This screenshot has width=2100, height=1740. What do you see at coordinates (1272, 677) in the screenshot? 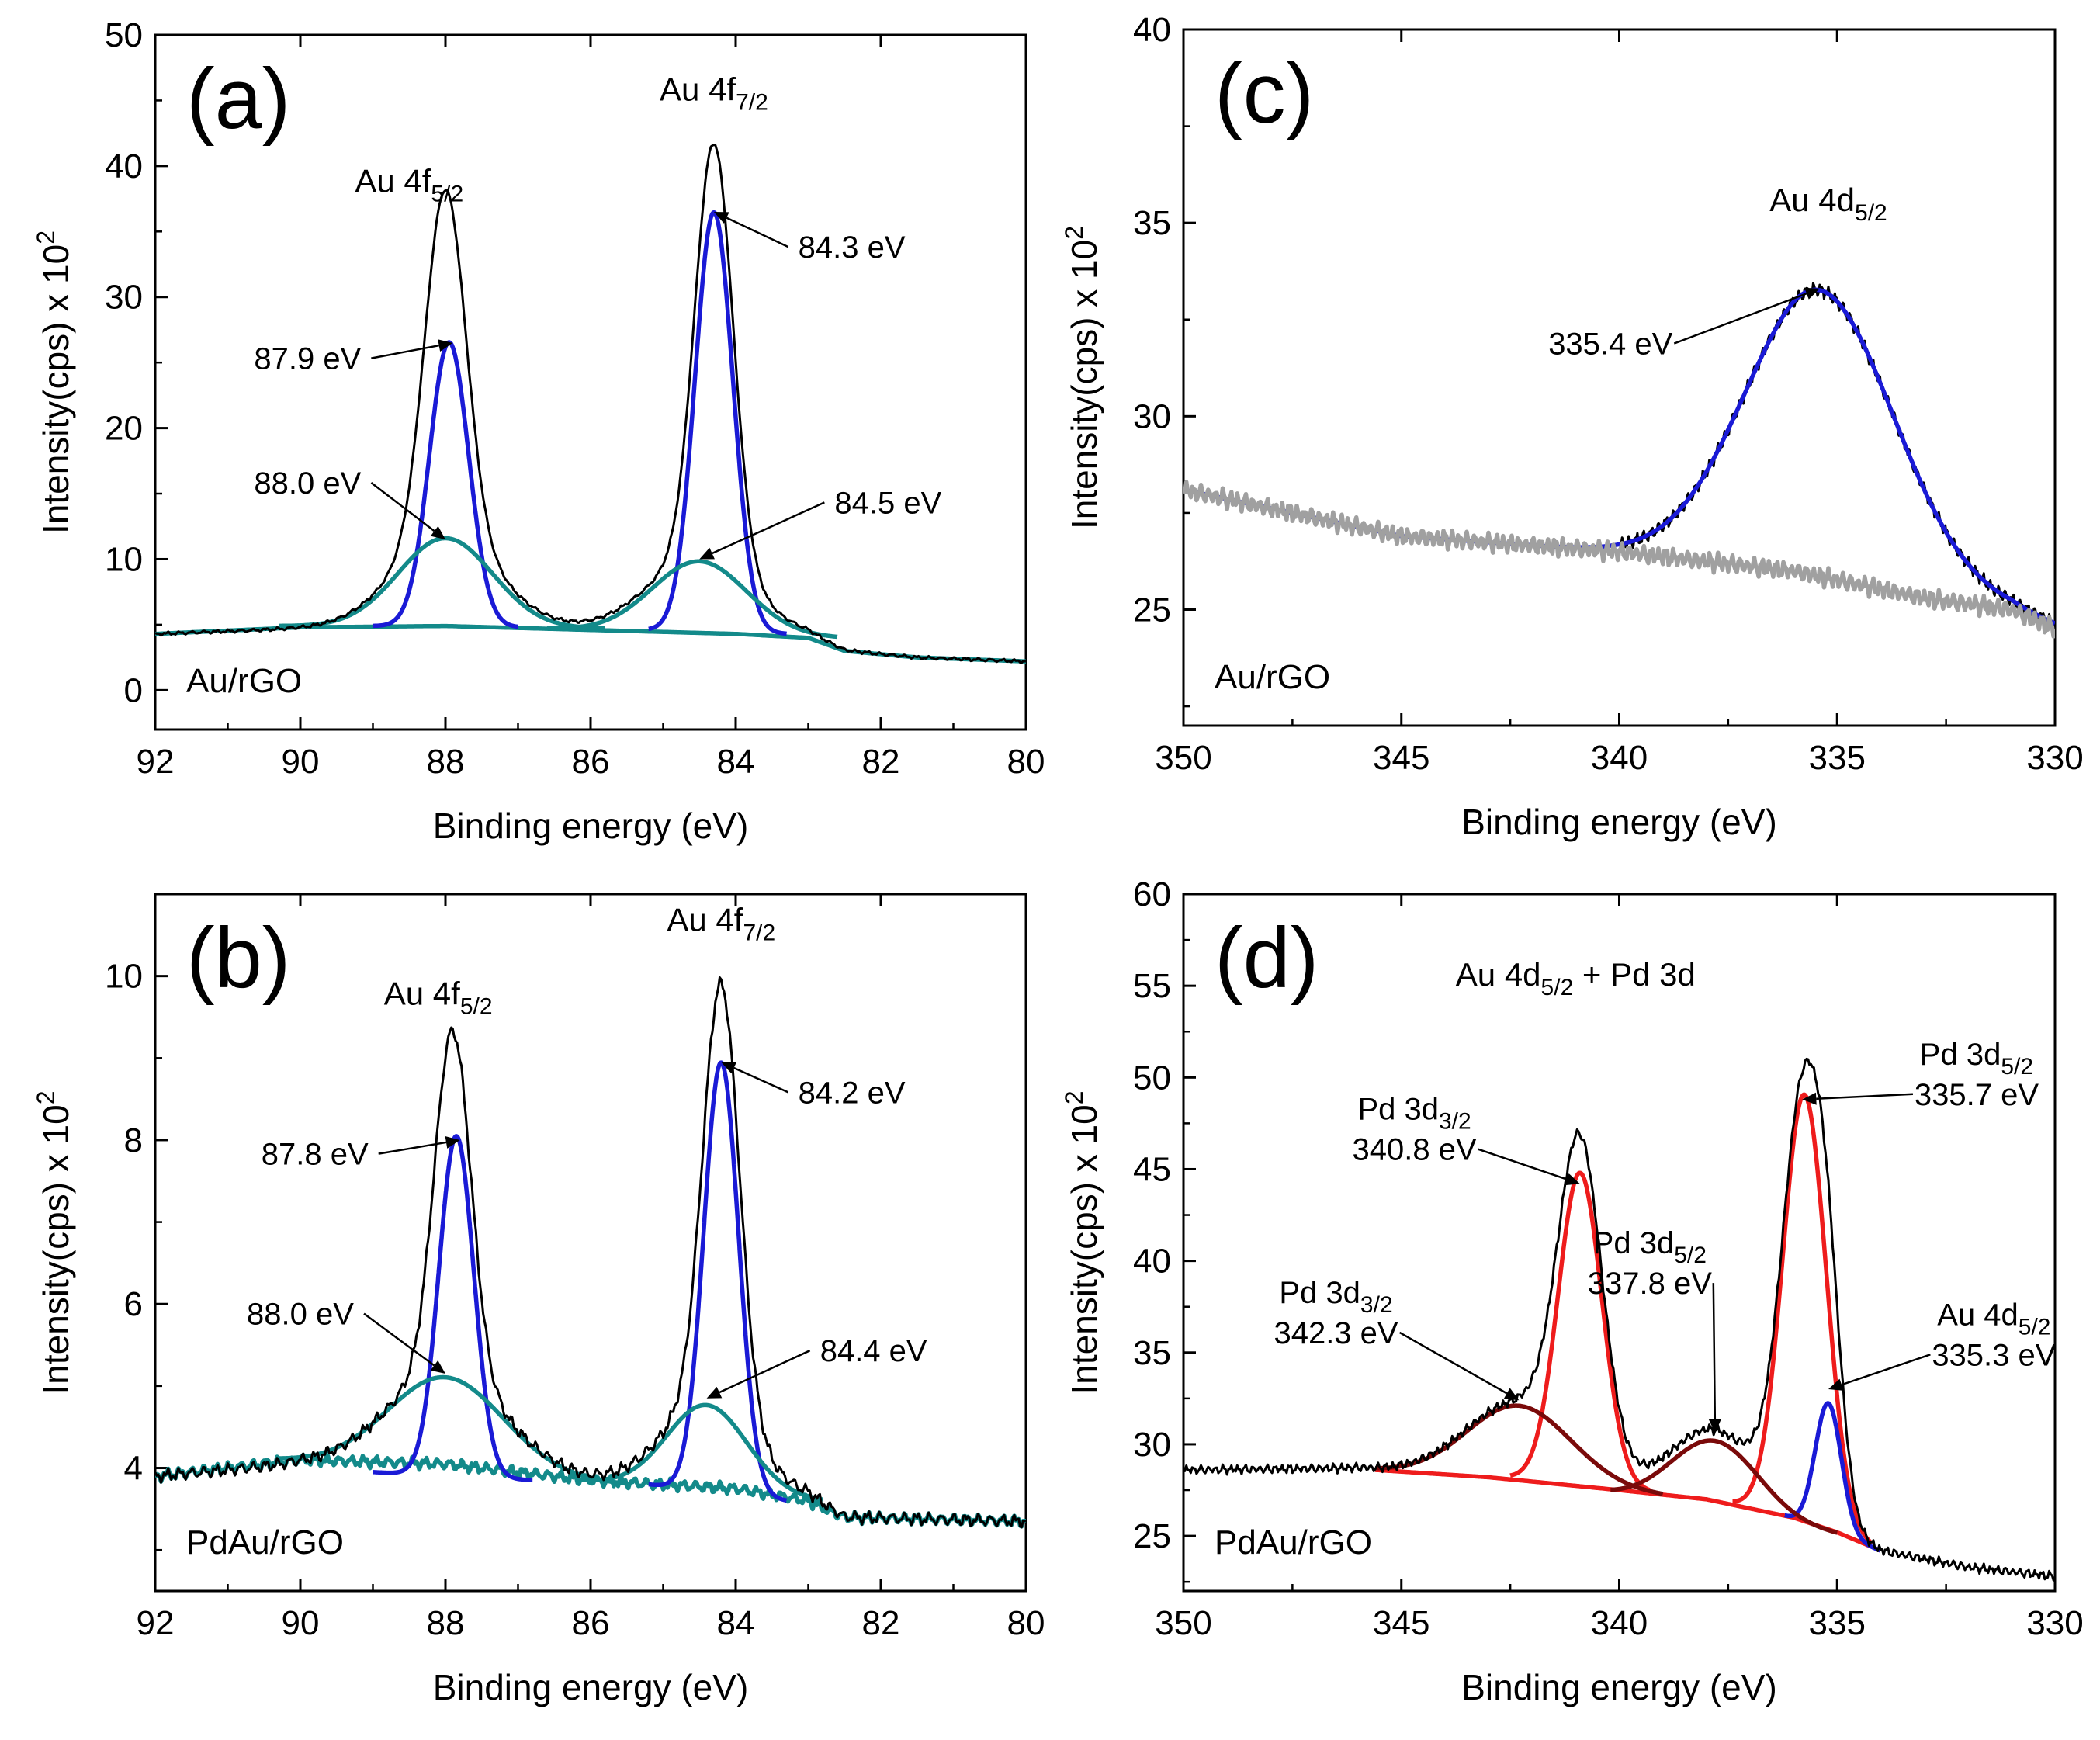
I see `sample-label: Au/rGO` at bounding box center [1272, 677].